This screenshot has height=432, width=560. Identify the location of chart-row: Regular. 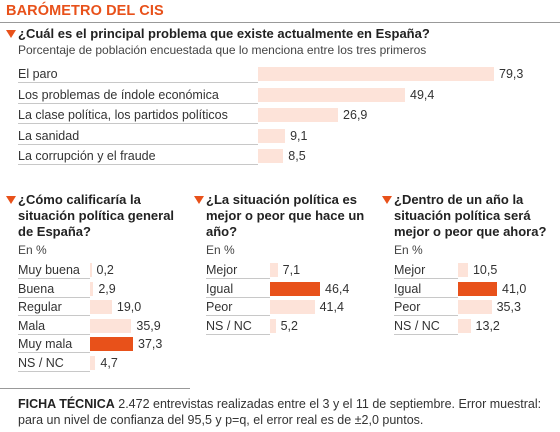
(54, 307).